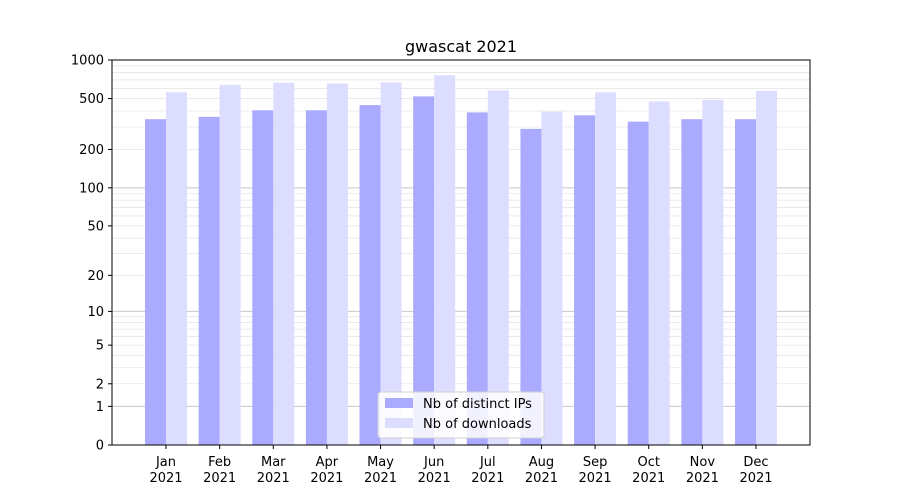 The width and height of the screenshot is (900, 500). I want to click on bar-ips-aug, so click(531, 287).